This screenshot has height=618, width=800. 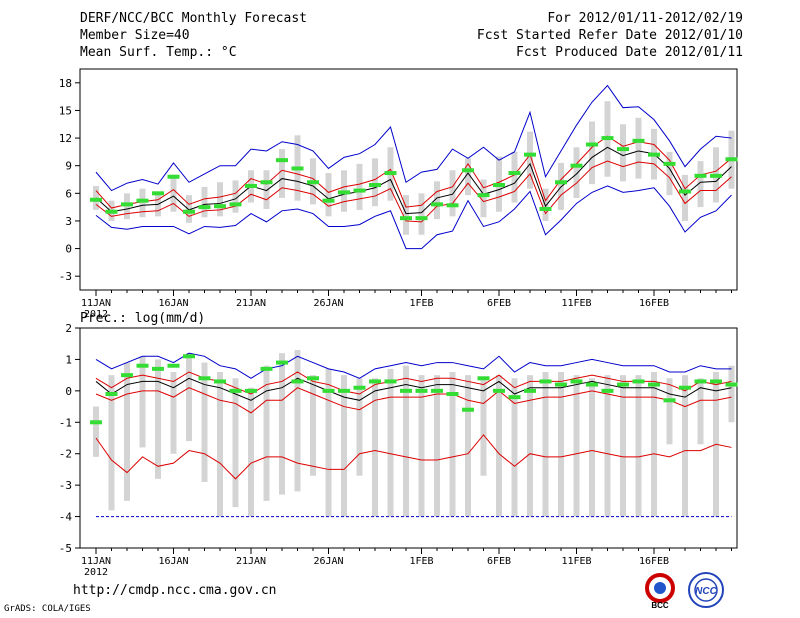 What do you see at coordinates (328, 561) in the screenshot?
I see `prec-xtick-label: 26JAN` at bounding box center [328, 561].